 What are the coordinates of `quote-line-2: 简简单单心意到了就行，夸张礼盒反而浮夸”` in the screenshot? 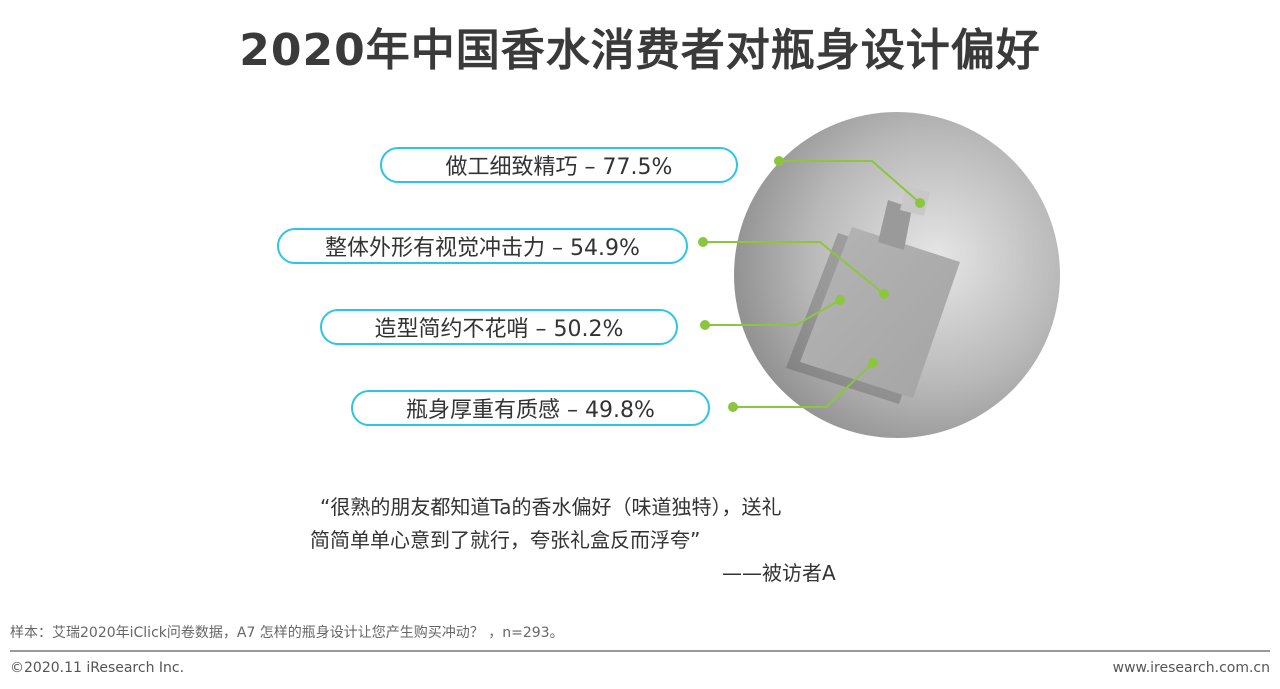 It's located at (505, 540).